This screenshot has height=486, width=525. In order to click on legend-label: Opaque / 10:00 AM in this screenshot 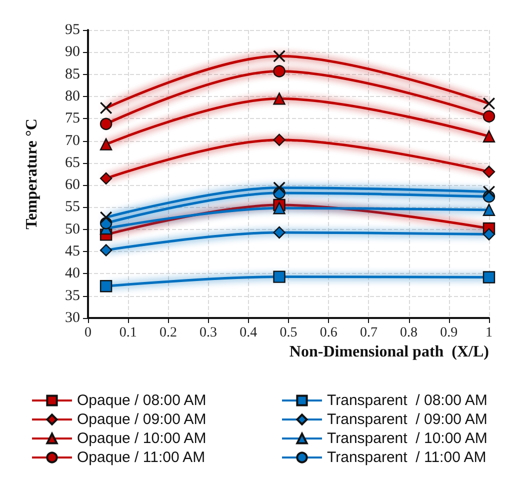, I will do `click(141, 438)`.